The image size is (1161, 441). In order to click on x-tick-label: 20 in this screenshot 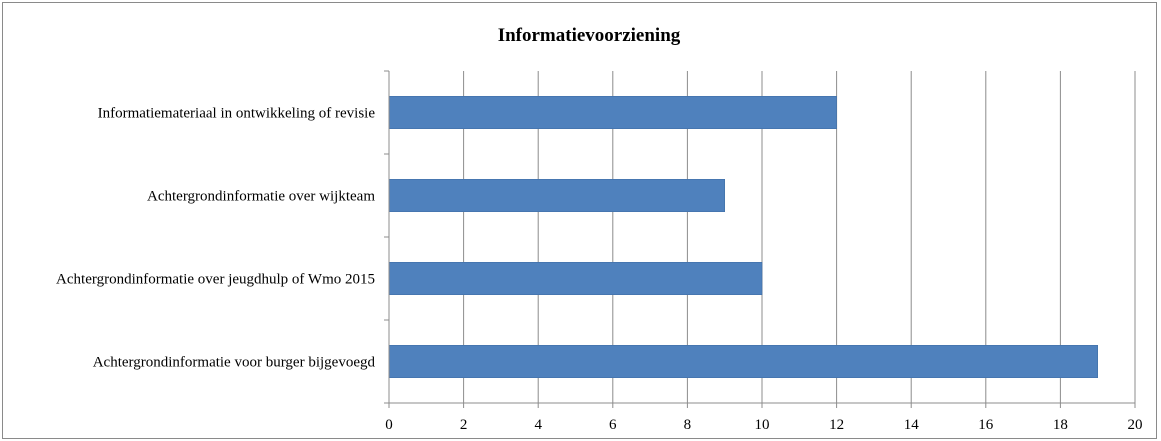, I will do `click(1135, 425)`.